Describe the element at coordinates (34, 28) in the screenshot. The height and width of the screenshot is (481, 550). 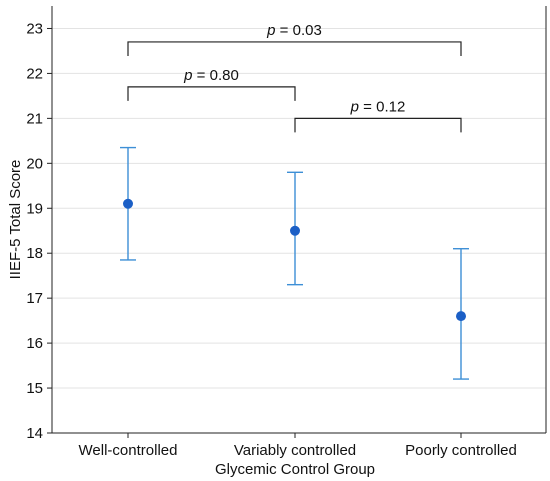
I see `y-tick-label: 23` at that location.